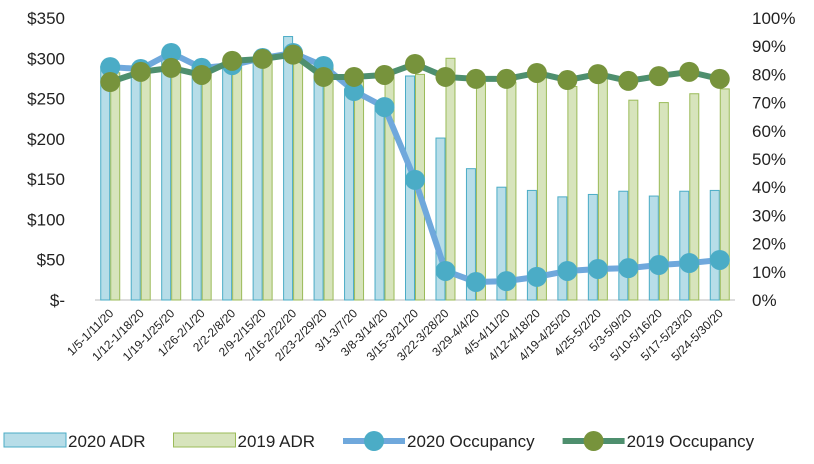  I want to click on legend-label: 2020 Occupancy, so click(471, 441).